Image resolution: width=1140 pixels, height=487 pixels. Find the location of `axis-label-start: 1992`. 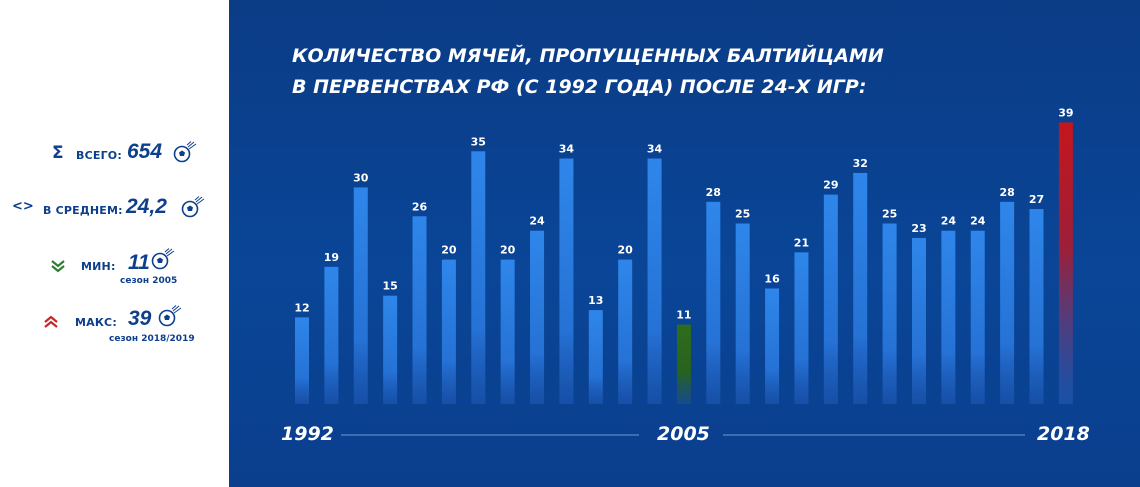

axis-label-start: 1992 is located at coordinates (307, 434).